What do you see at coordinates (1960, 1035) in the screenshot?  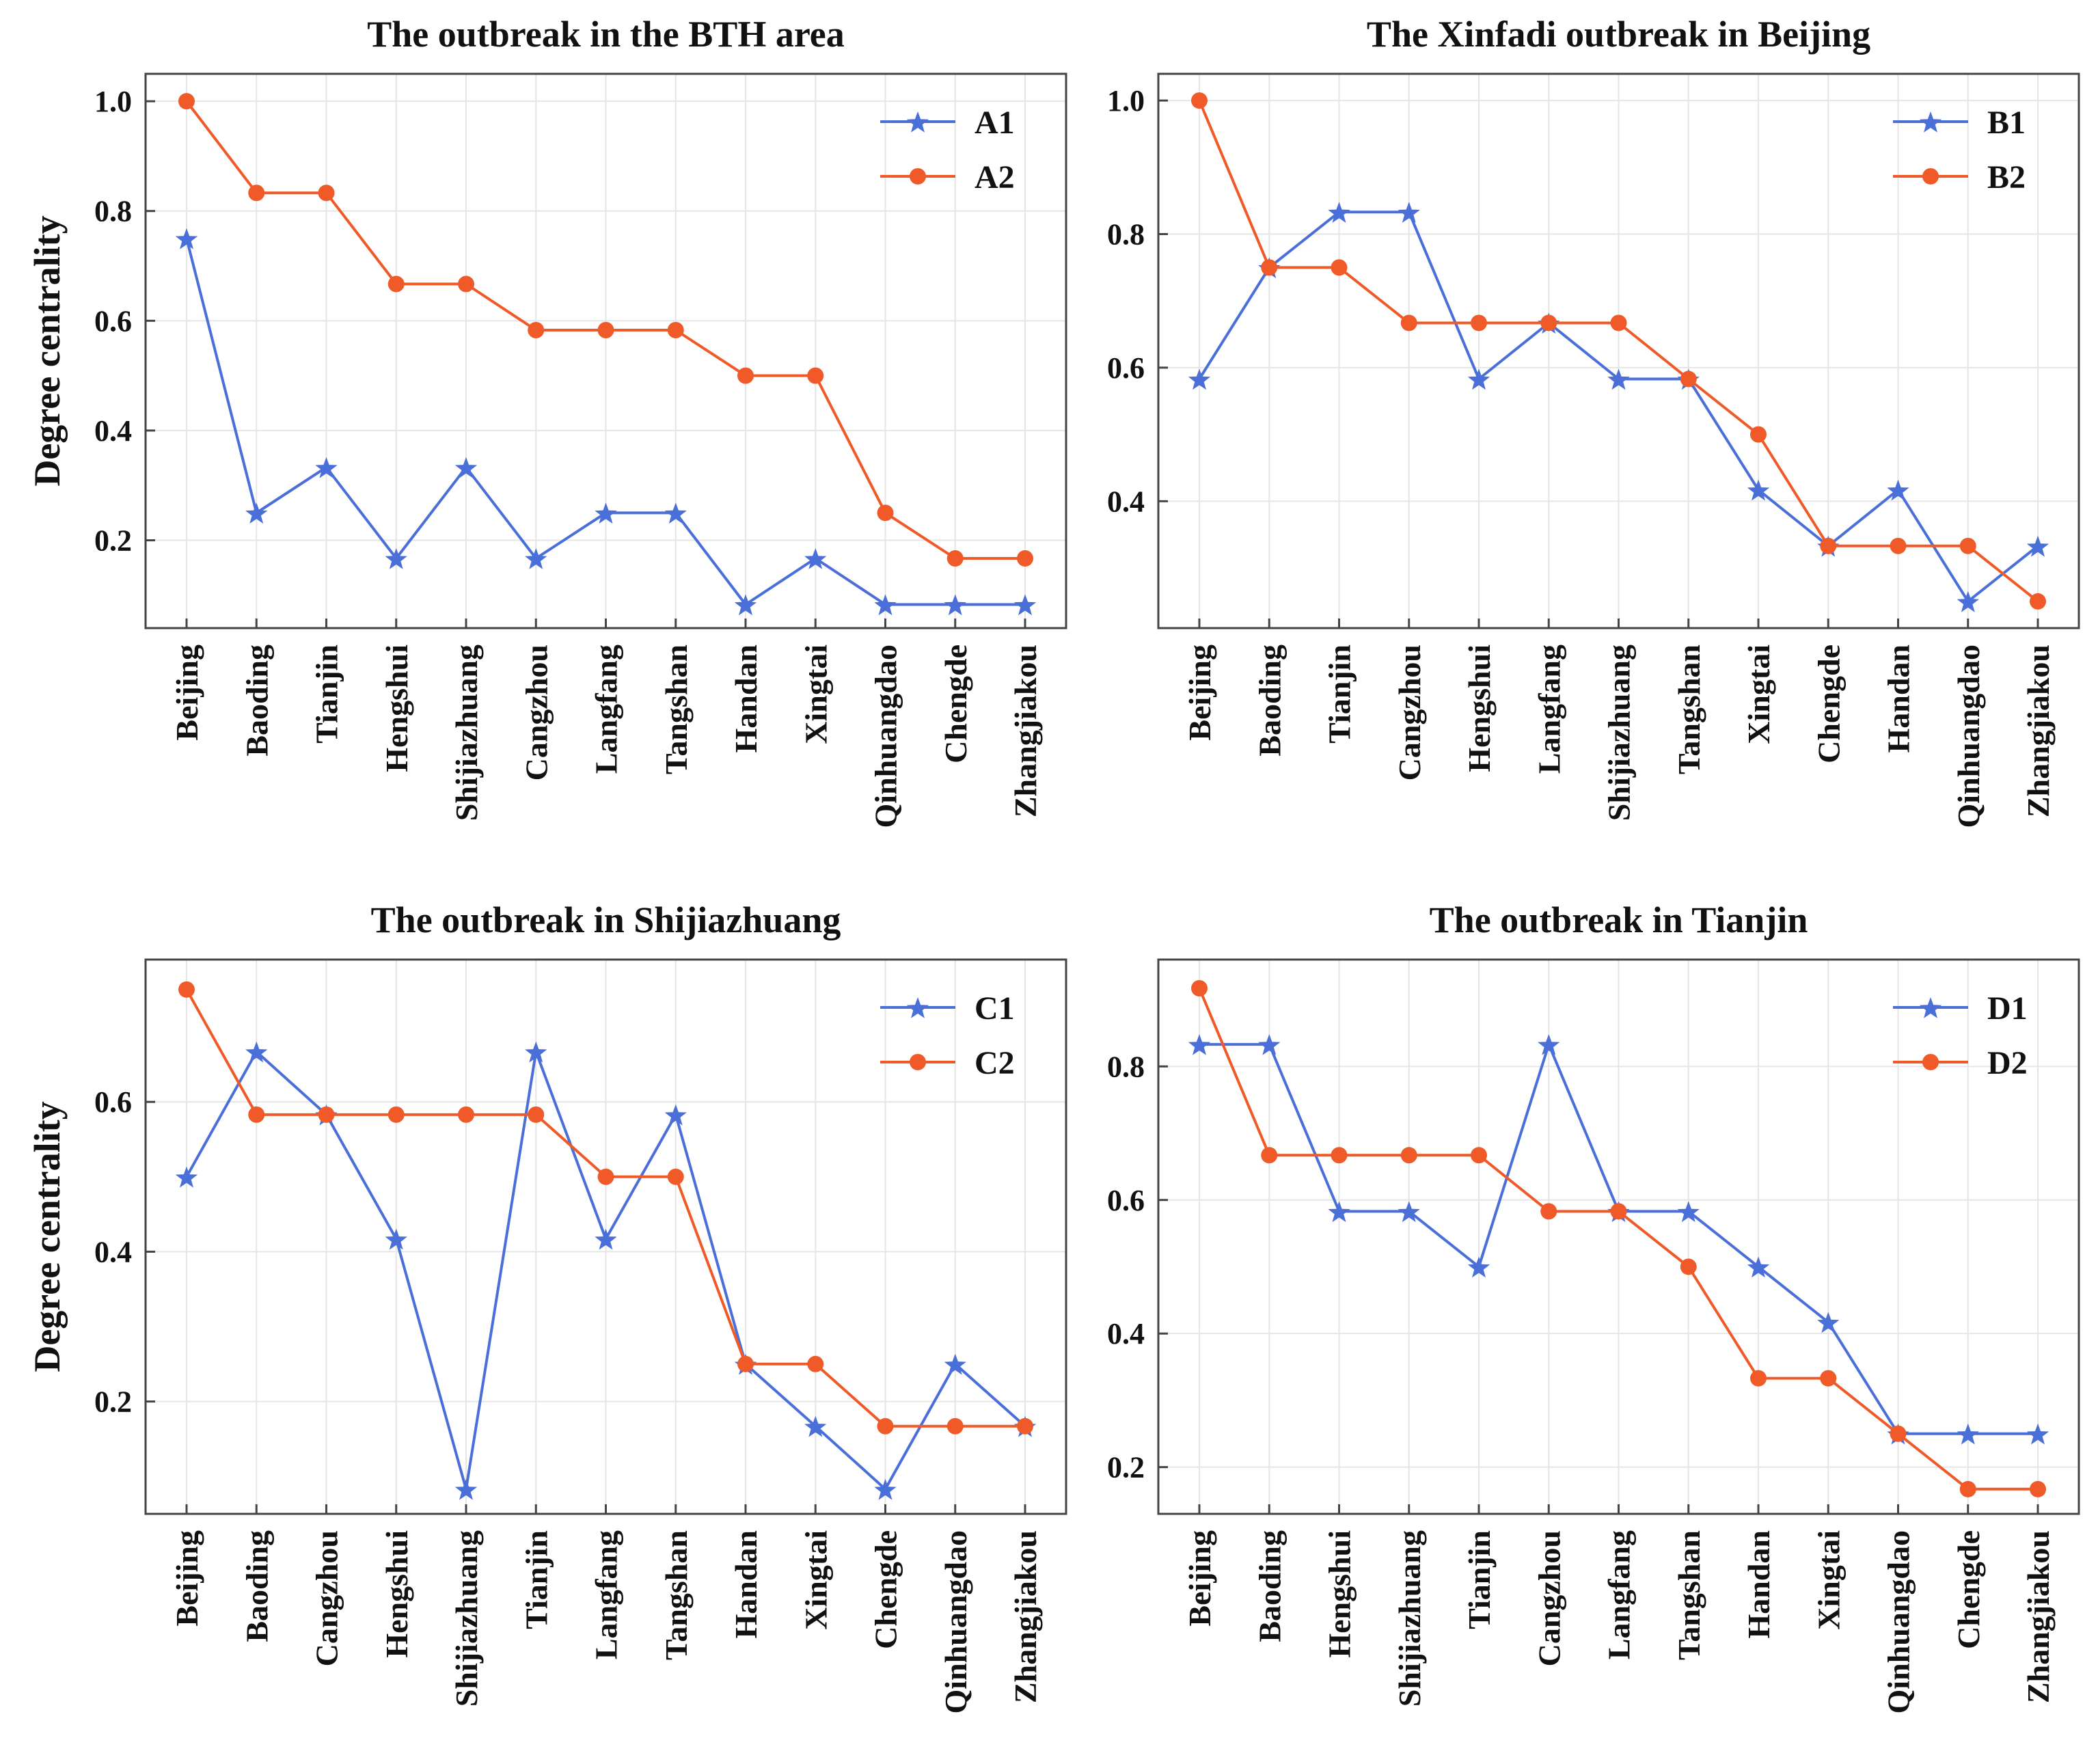 I see `legend: D1 D2` at bounding box center [1960, 1035].